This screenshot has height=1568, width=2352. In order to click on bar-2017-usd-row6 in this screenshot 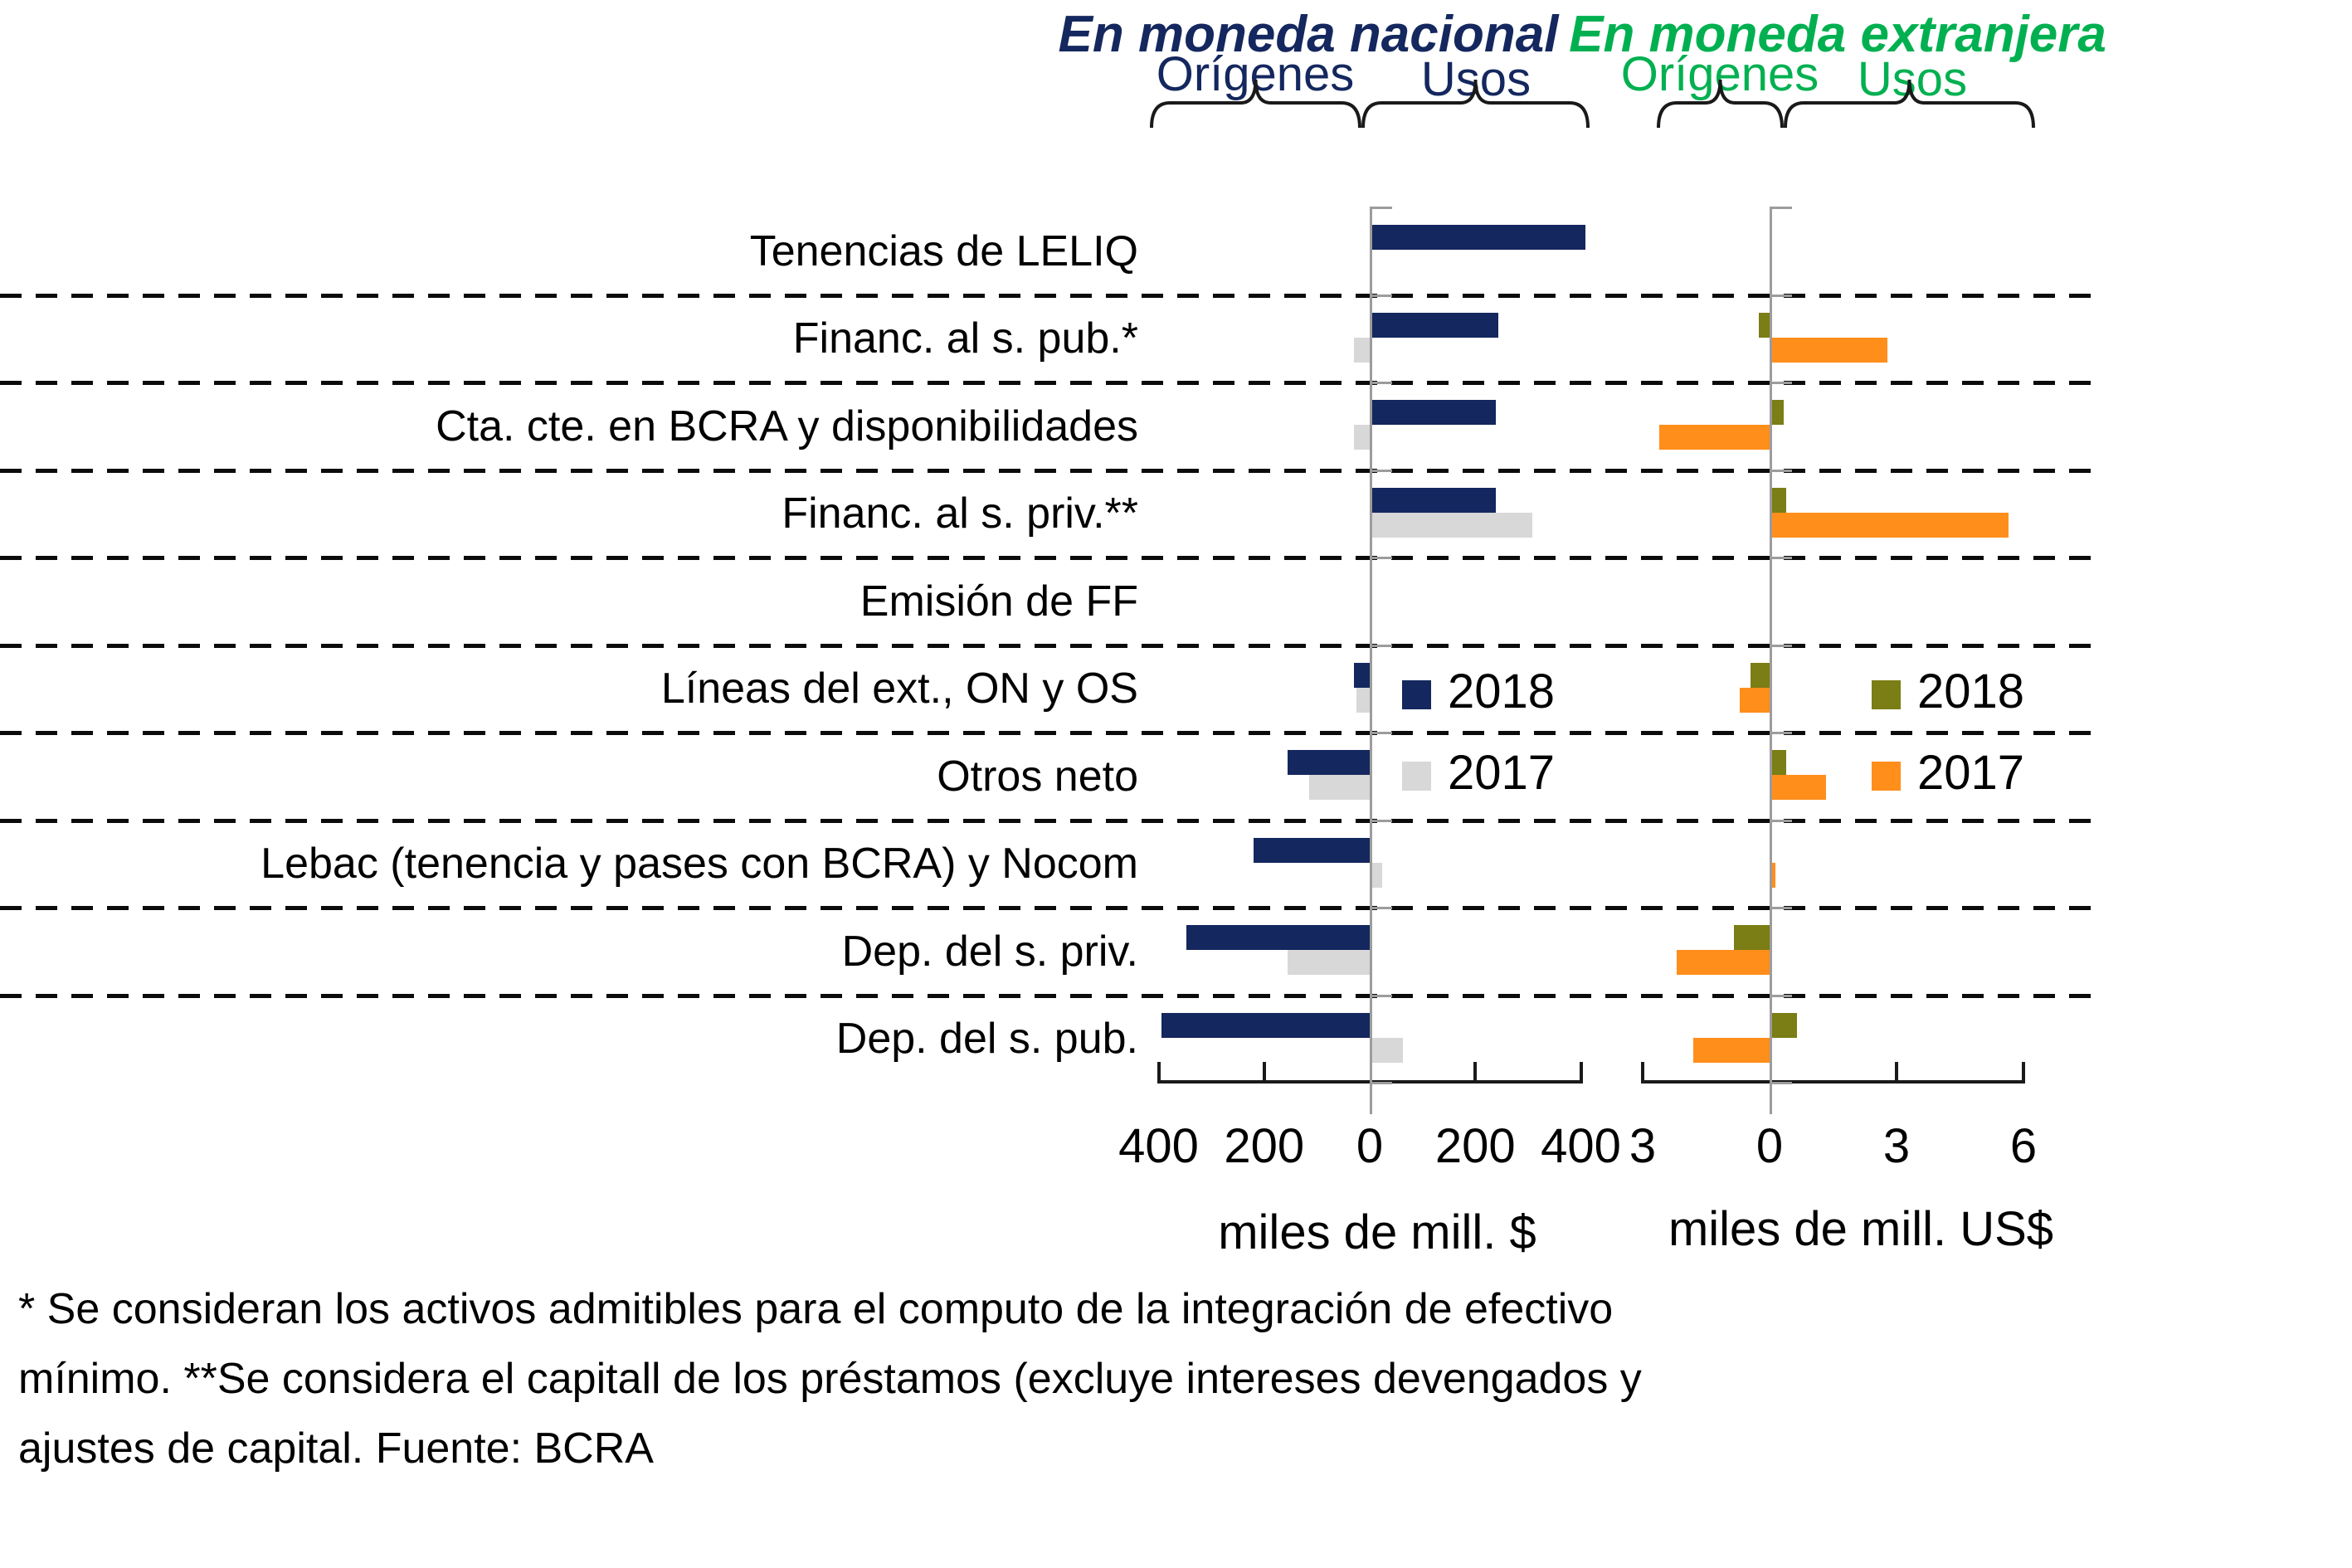, I will do `click(1799, 787)`.